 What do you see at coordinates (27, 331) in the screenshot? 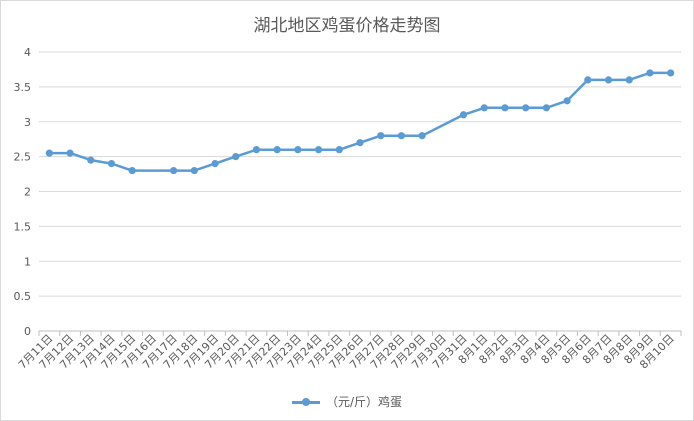
I see `y-tick-label: 0` at bounding box center [27, 331].